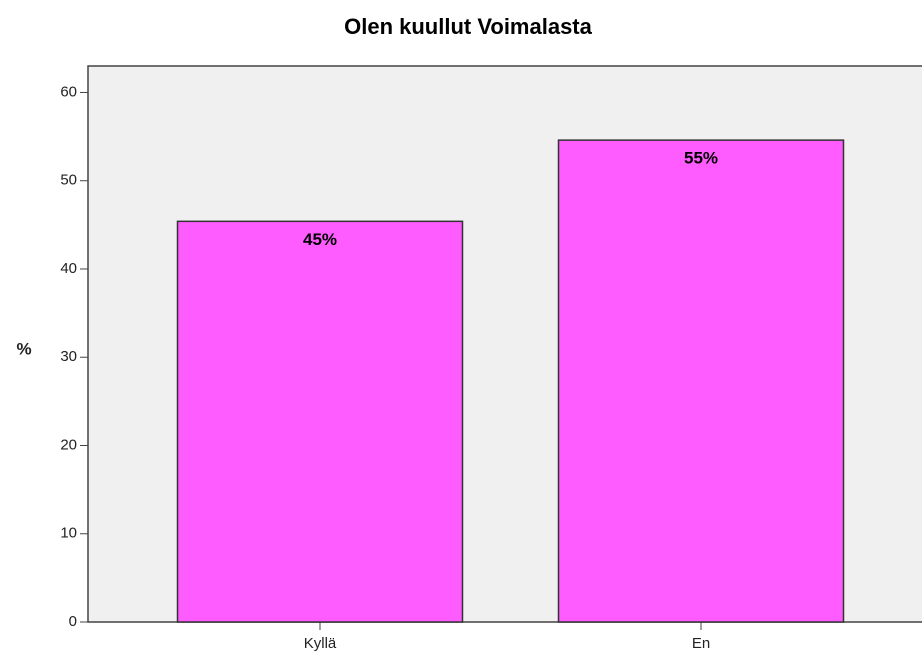 The height and width of the screenshot is (666, 922). What do you see at coordinates (23, 348) in the screenshot?
I see `y-axis-label: %` at bounding box center [23, 348].